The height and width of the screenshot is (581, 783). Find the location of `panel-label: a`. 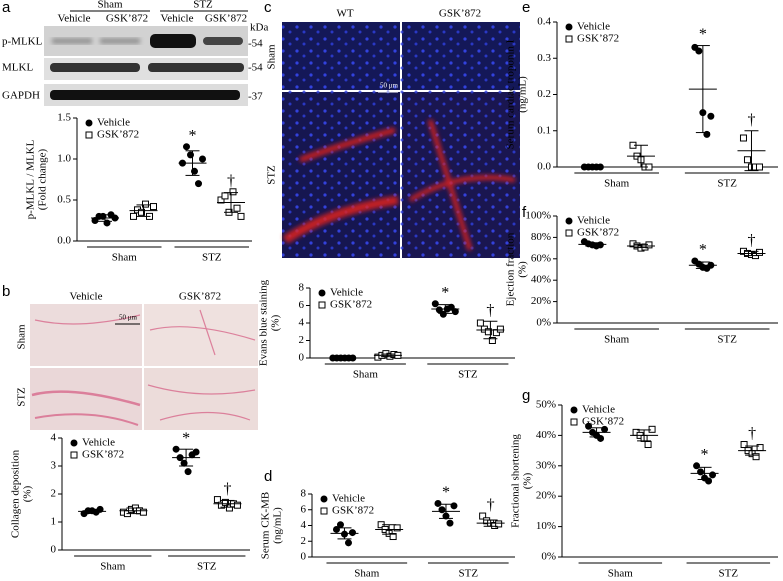

panel-label: a is located at coordinates (6, 8).